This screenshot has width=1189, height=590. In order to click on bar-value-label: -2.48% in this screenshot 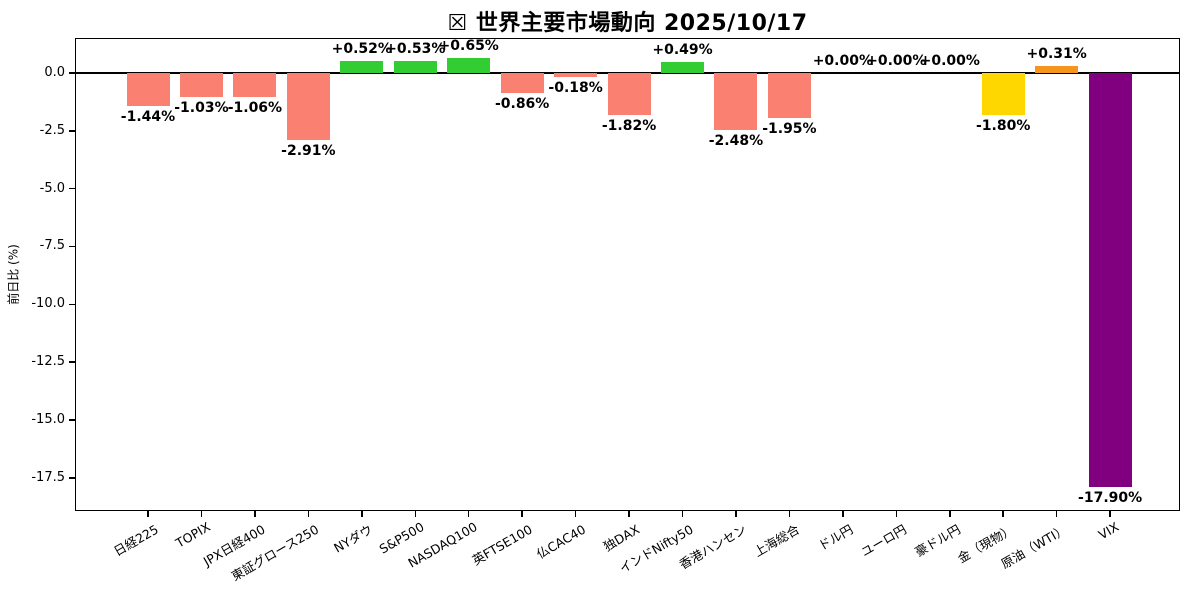, I will do `click(736, 141)`.